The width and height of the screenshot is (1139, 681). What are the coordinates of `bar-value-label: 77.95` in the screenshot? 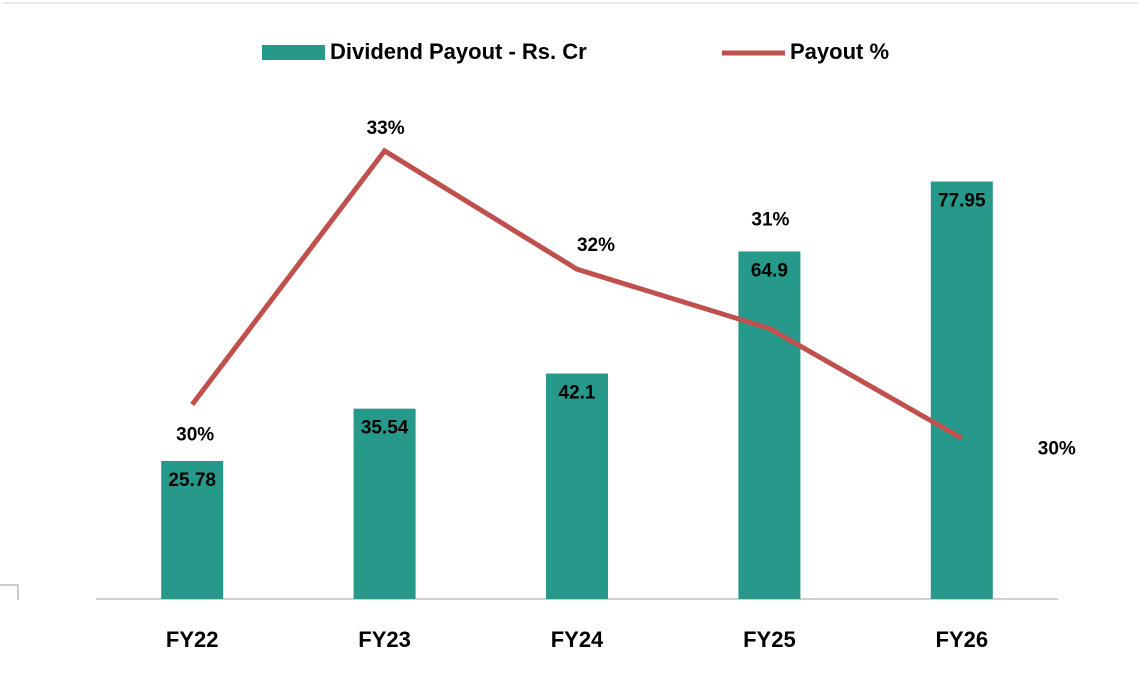 It's located at (962, 201).